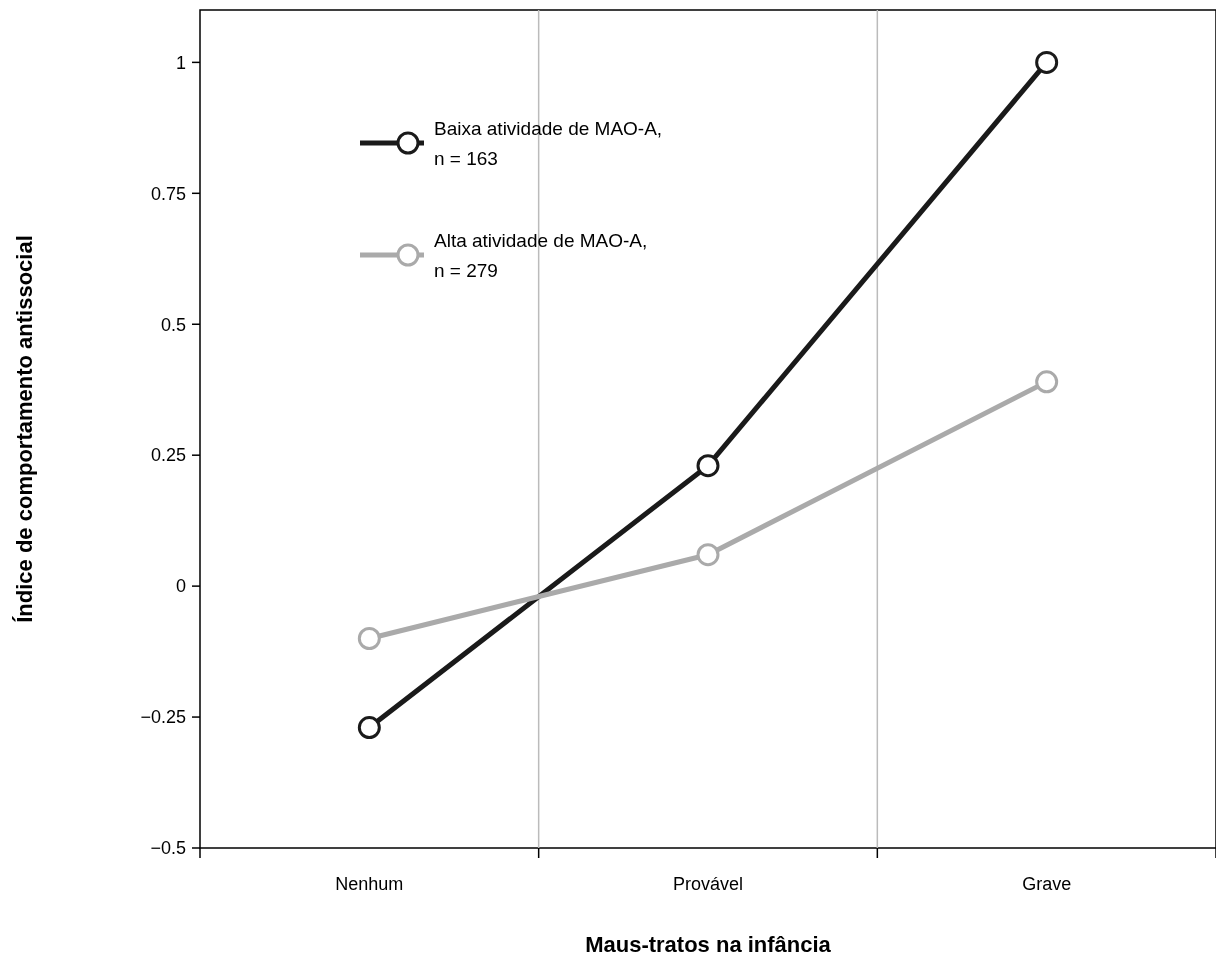  What do you see at coordinates (168, 193) in the screenshot?
I see `y-tick-label: 0.75` at bounding box center [168, 193].